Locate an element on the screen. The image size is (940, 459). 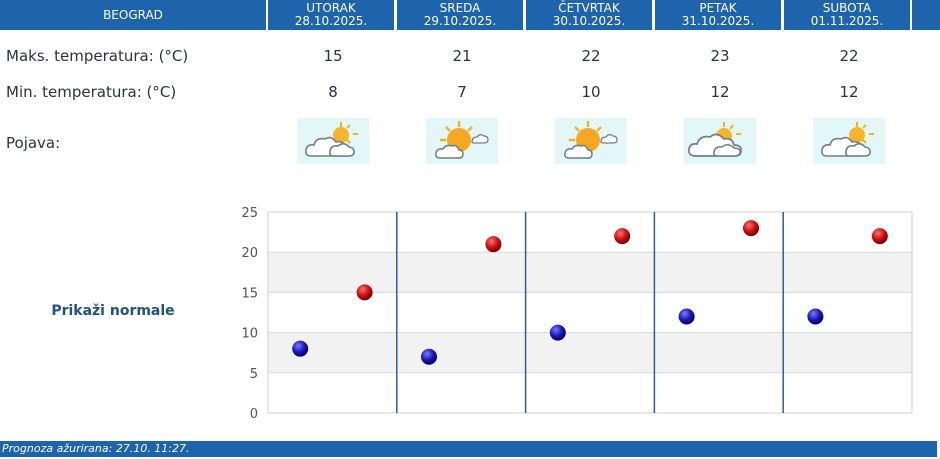
y-axis-ticks: 0 5 10 15 20 25 is located at coordinates (249, 314).